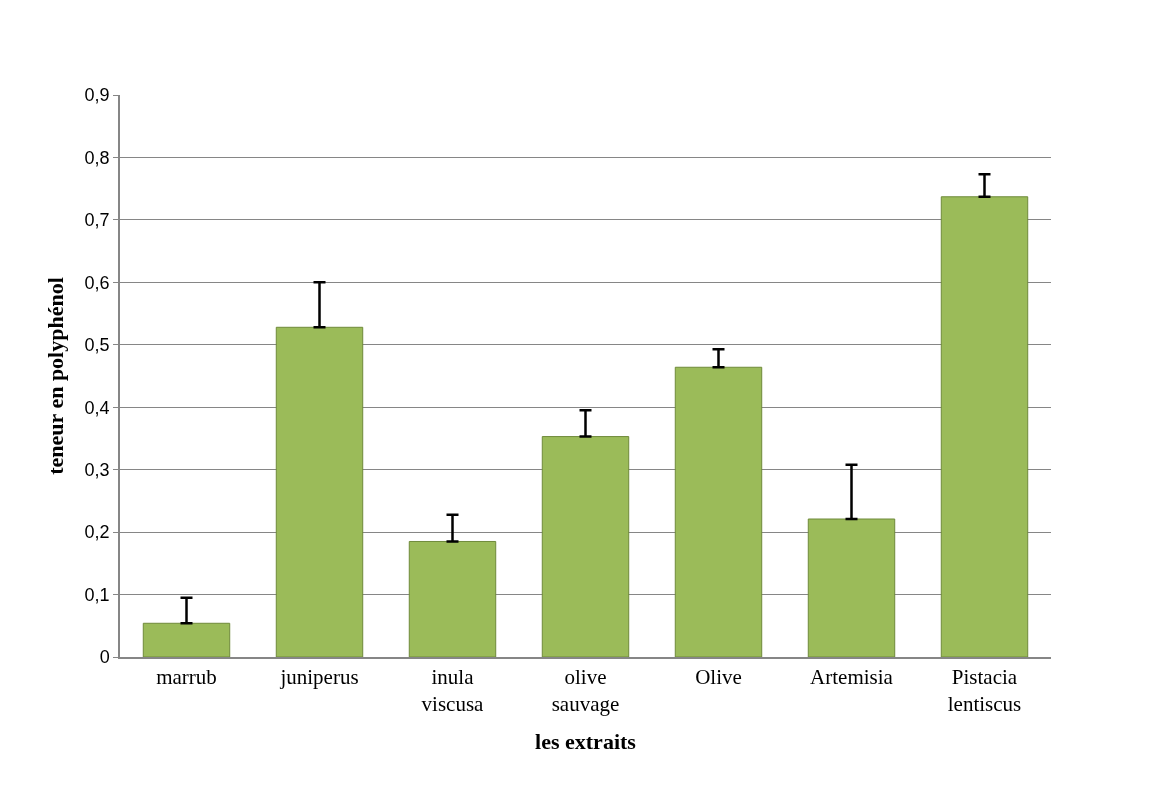 The height and width of the screenshot is (787, 1161). What do you see at coordinates (97, 157) in the screenshot?
I see `y-tick-label: 0,8` at bounding box center [97, 157].